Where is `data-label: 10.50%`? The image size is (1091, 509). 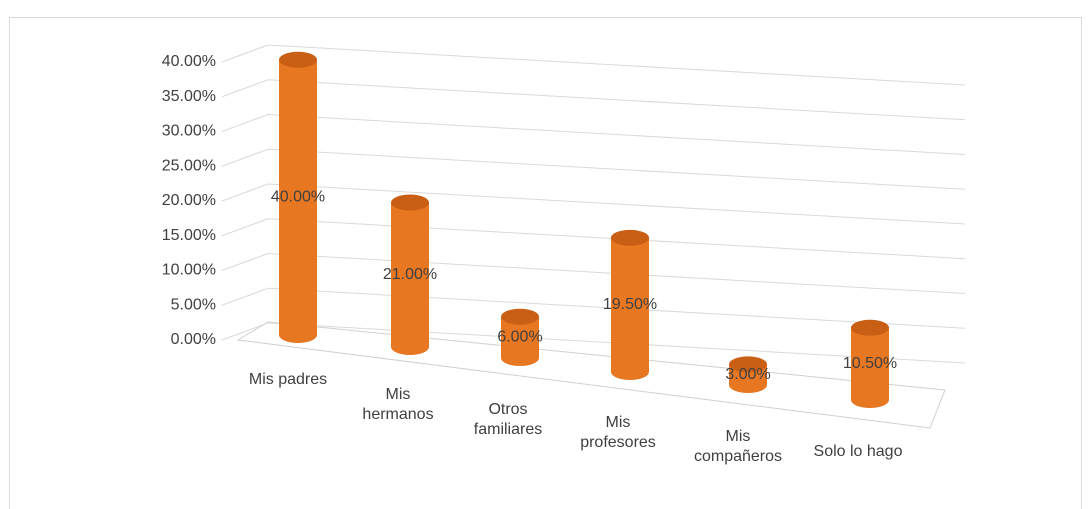 data-label: 10.50% is located at coordinates (870, 363).